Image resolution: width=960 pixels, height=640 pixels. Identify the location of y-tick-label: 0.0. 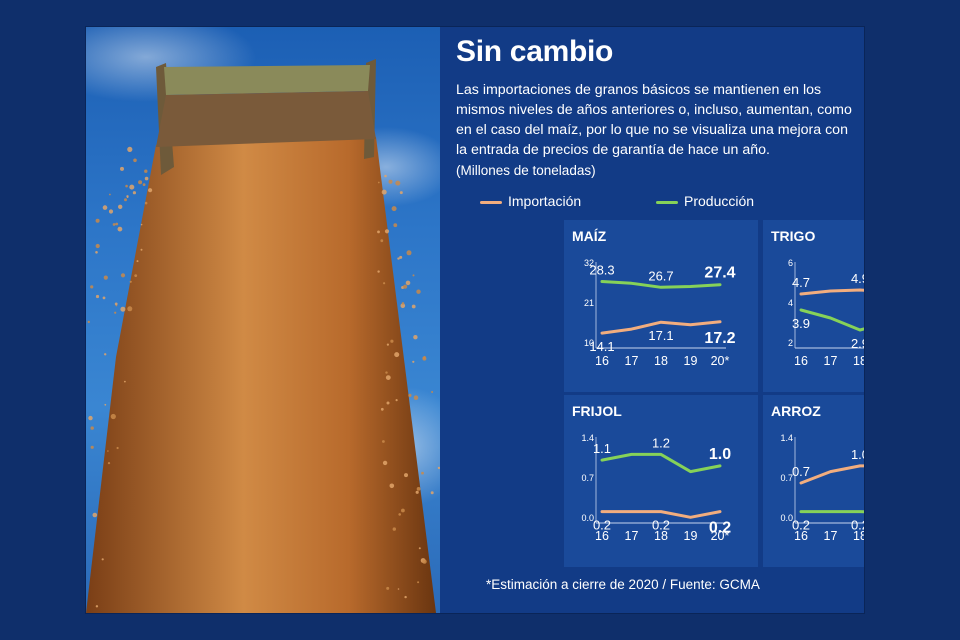
(587, 518).